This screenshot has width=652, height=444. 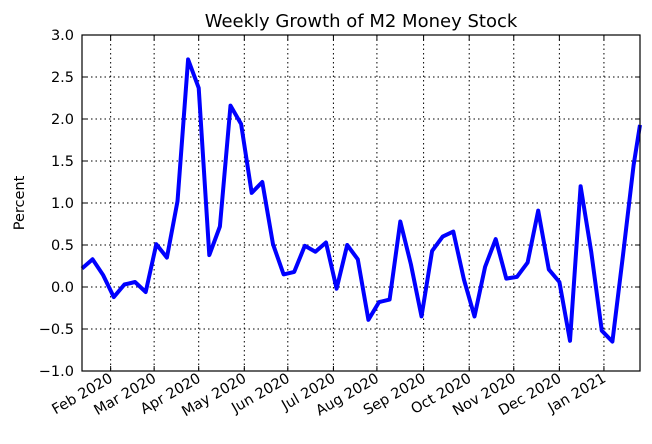 I want to click on chart-title: Weekly Growth of M2 Money Stock, so click(x=361, y=21).